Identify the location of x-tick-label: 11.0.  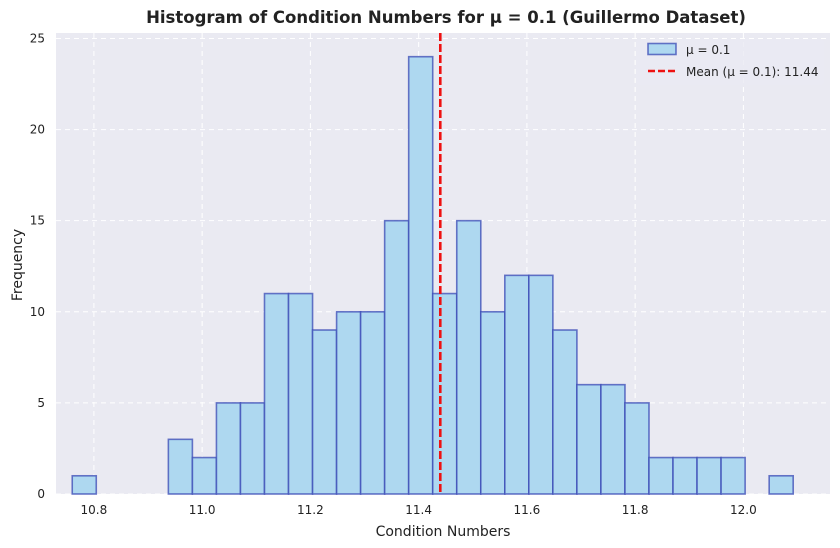
(202, 510).